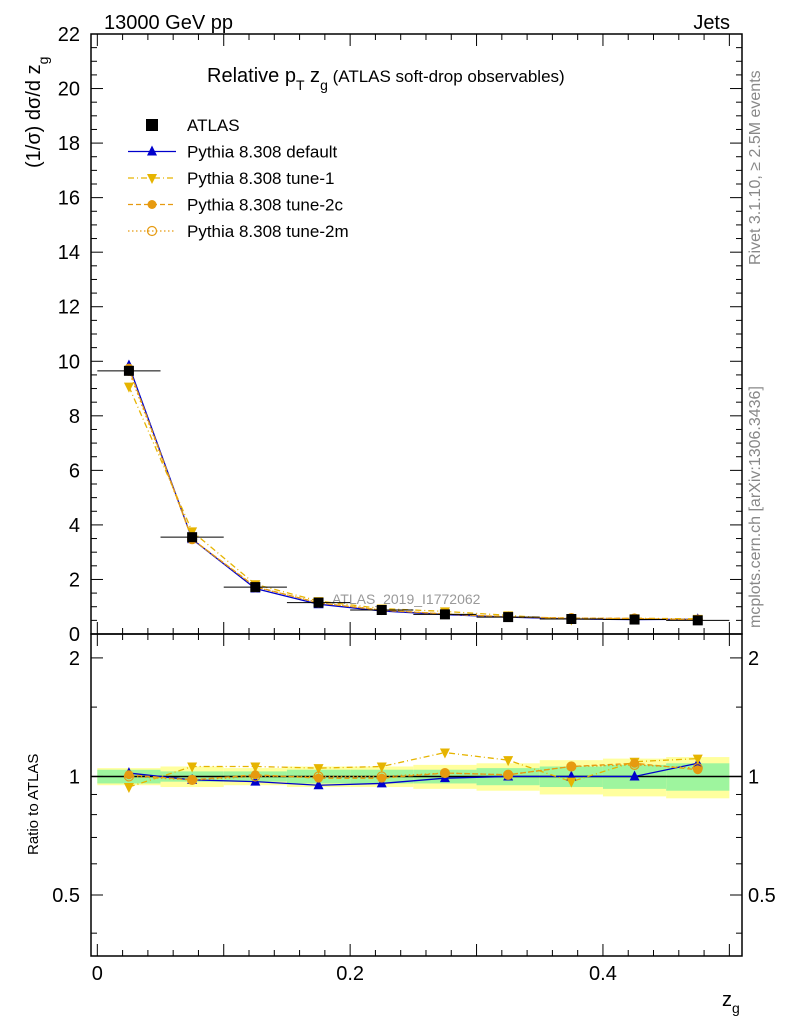 The width and height of the screenshot is (786, 1029). Describe the element at coordinates (755, 167) in the screenshot. I see `rivet-label: Rivet 3.1.10, ≥ 2.5M events` at that location.